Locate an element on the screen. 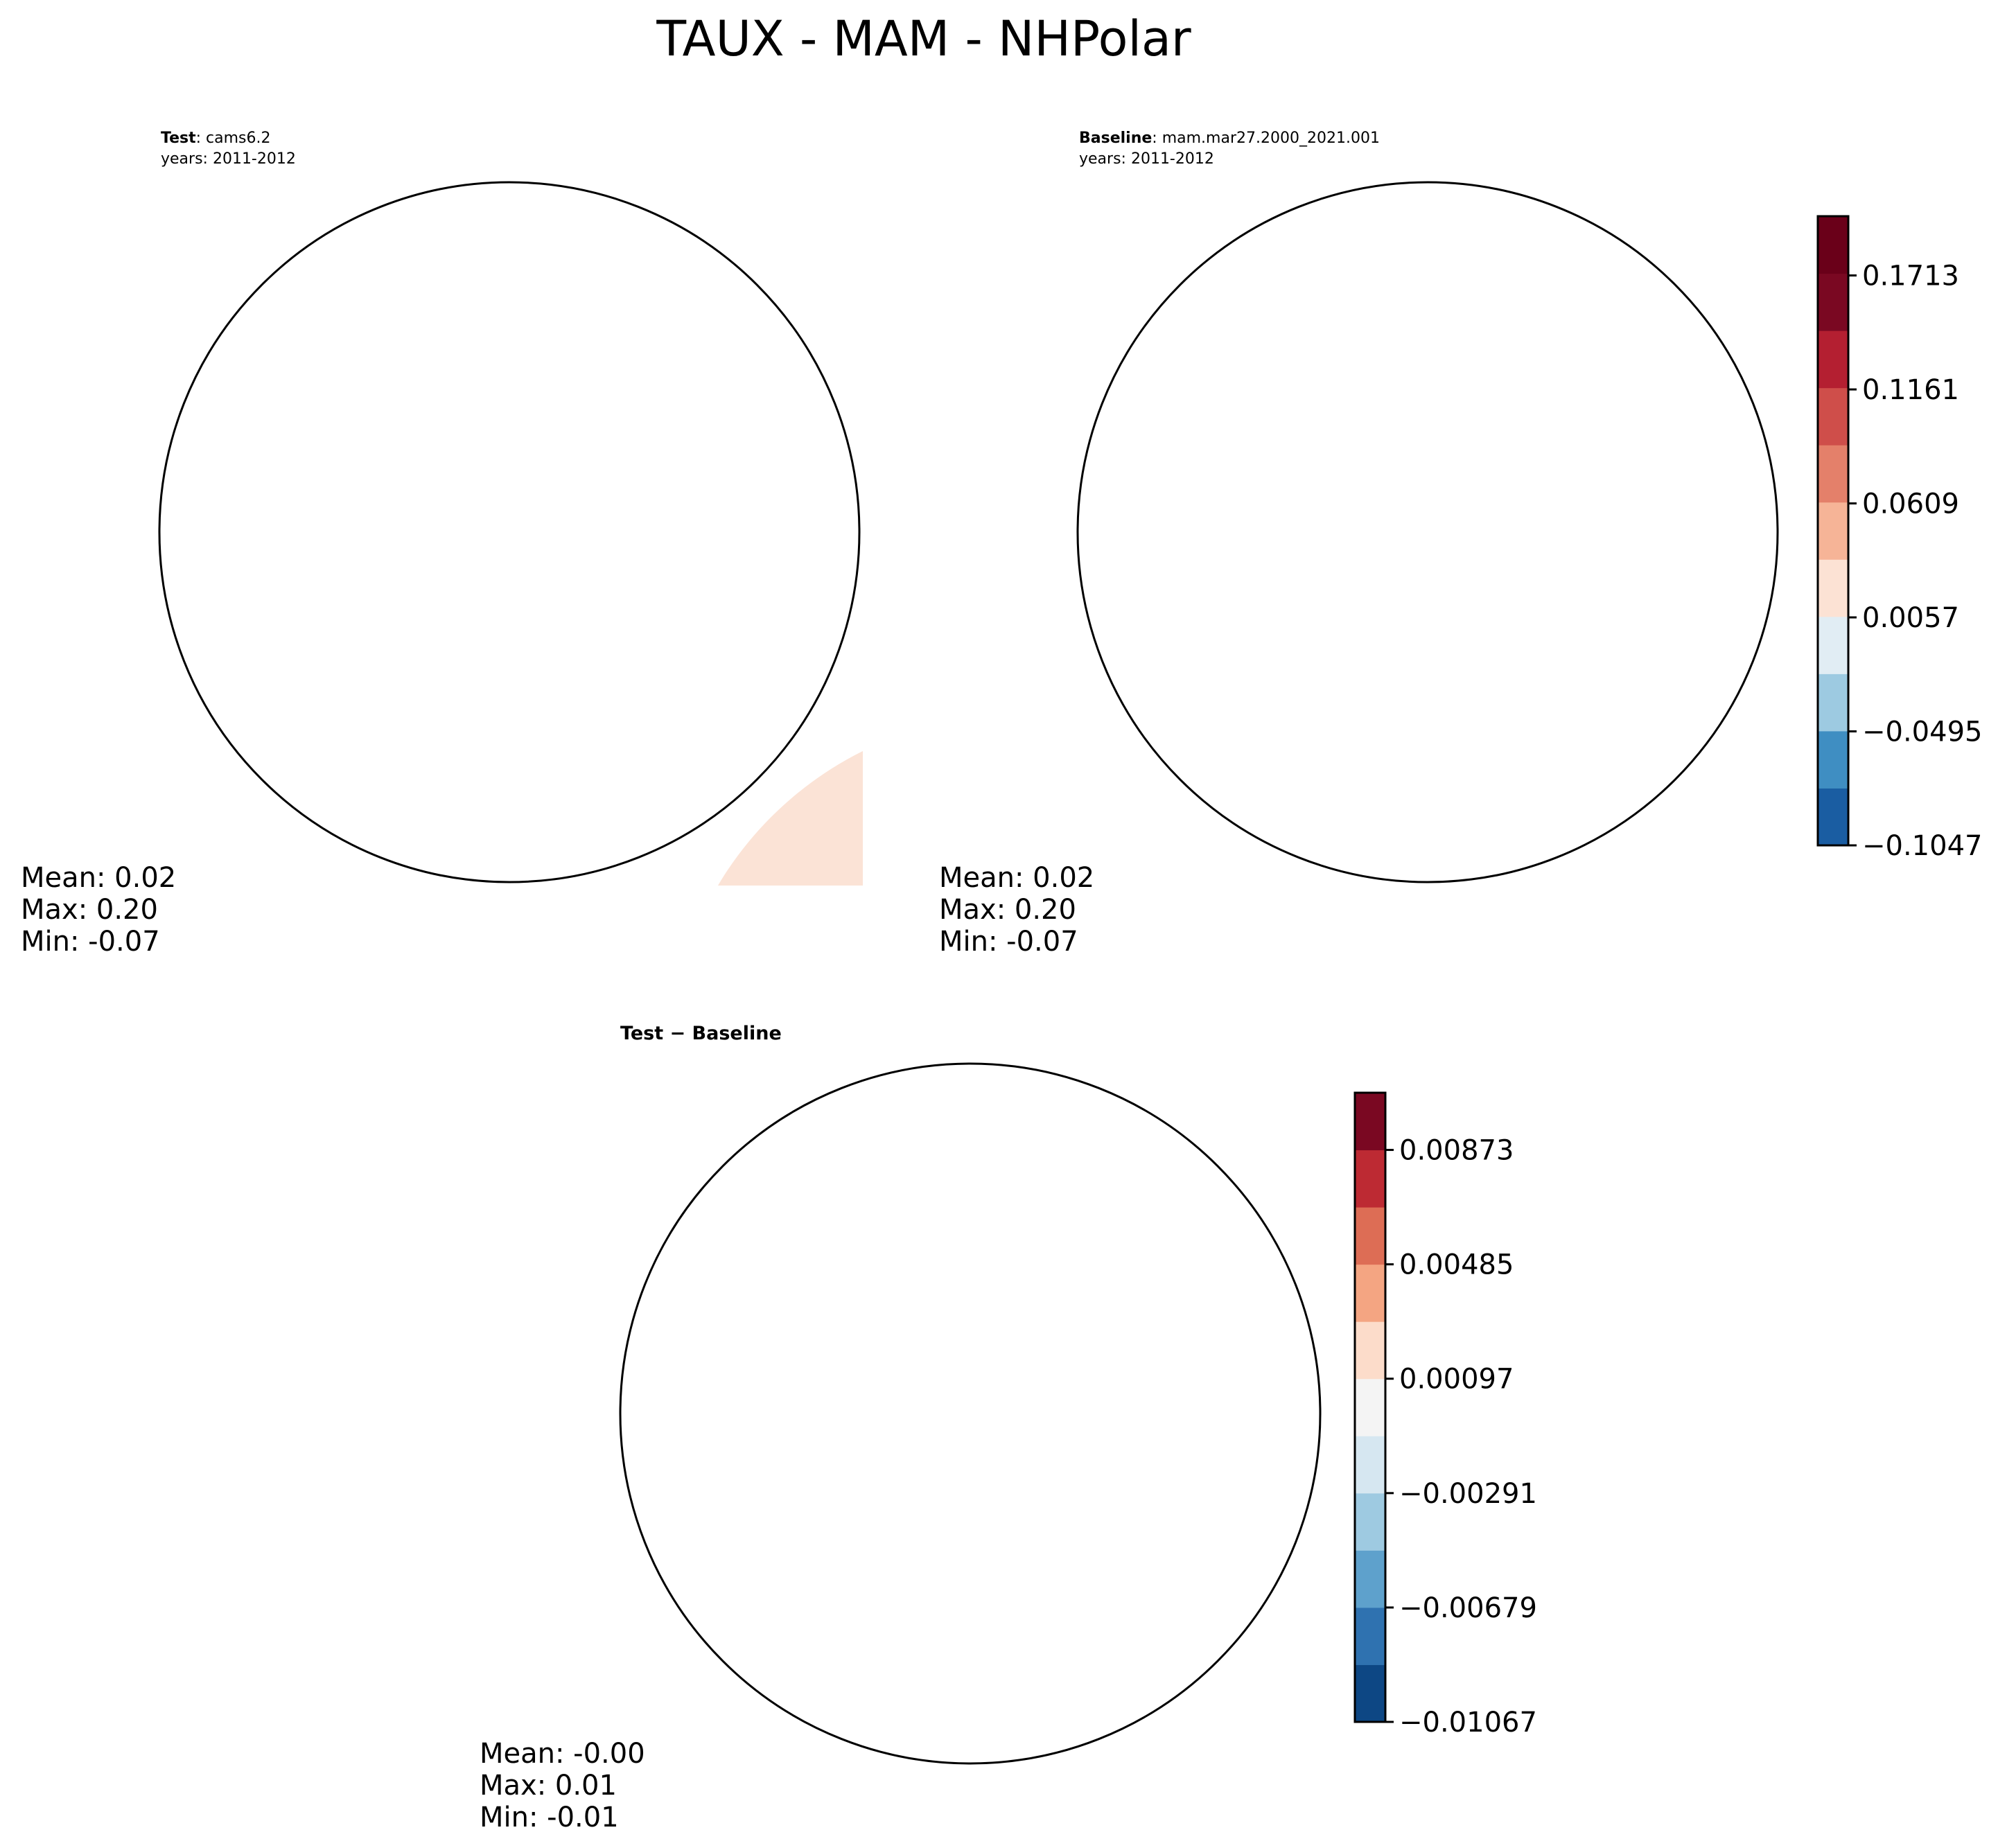  panel-baseline-boundary is located at coordinates (1427, 532).